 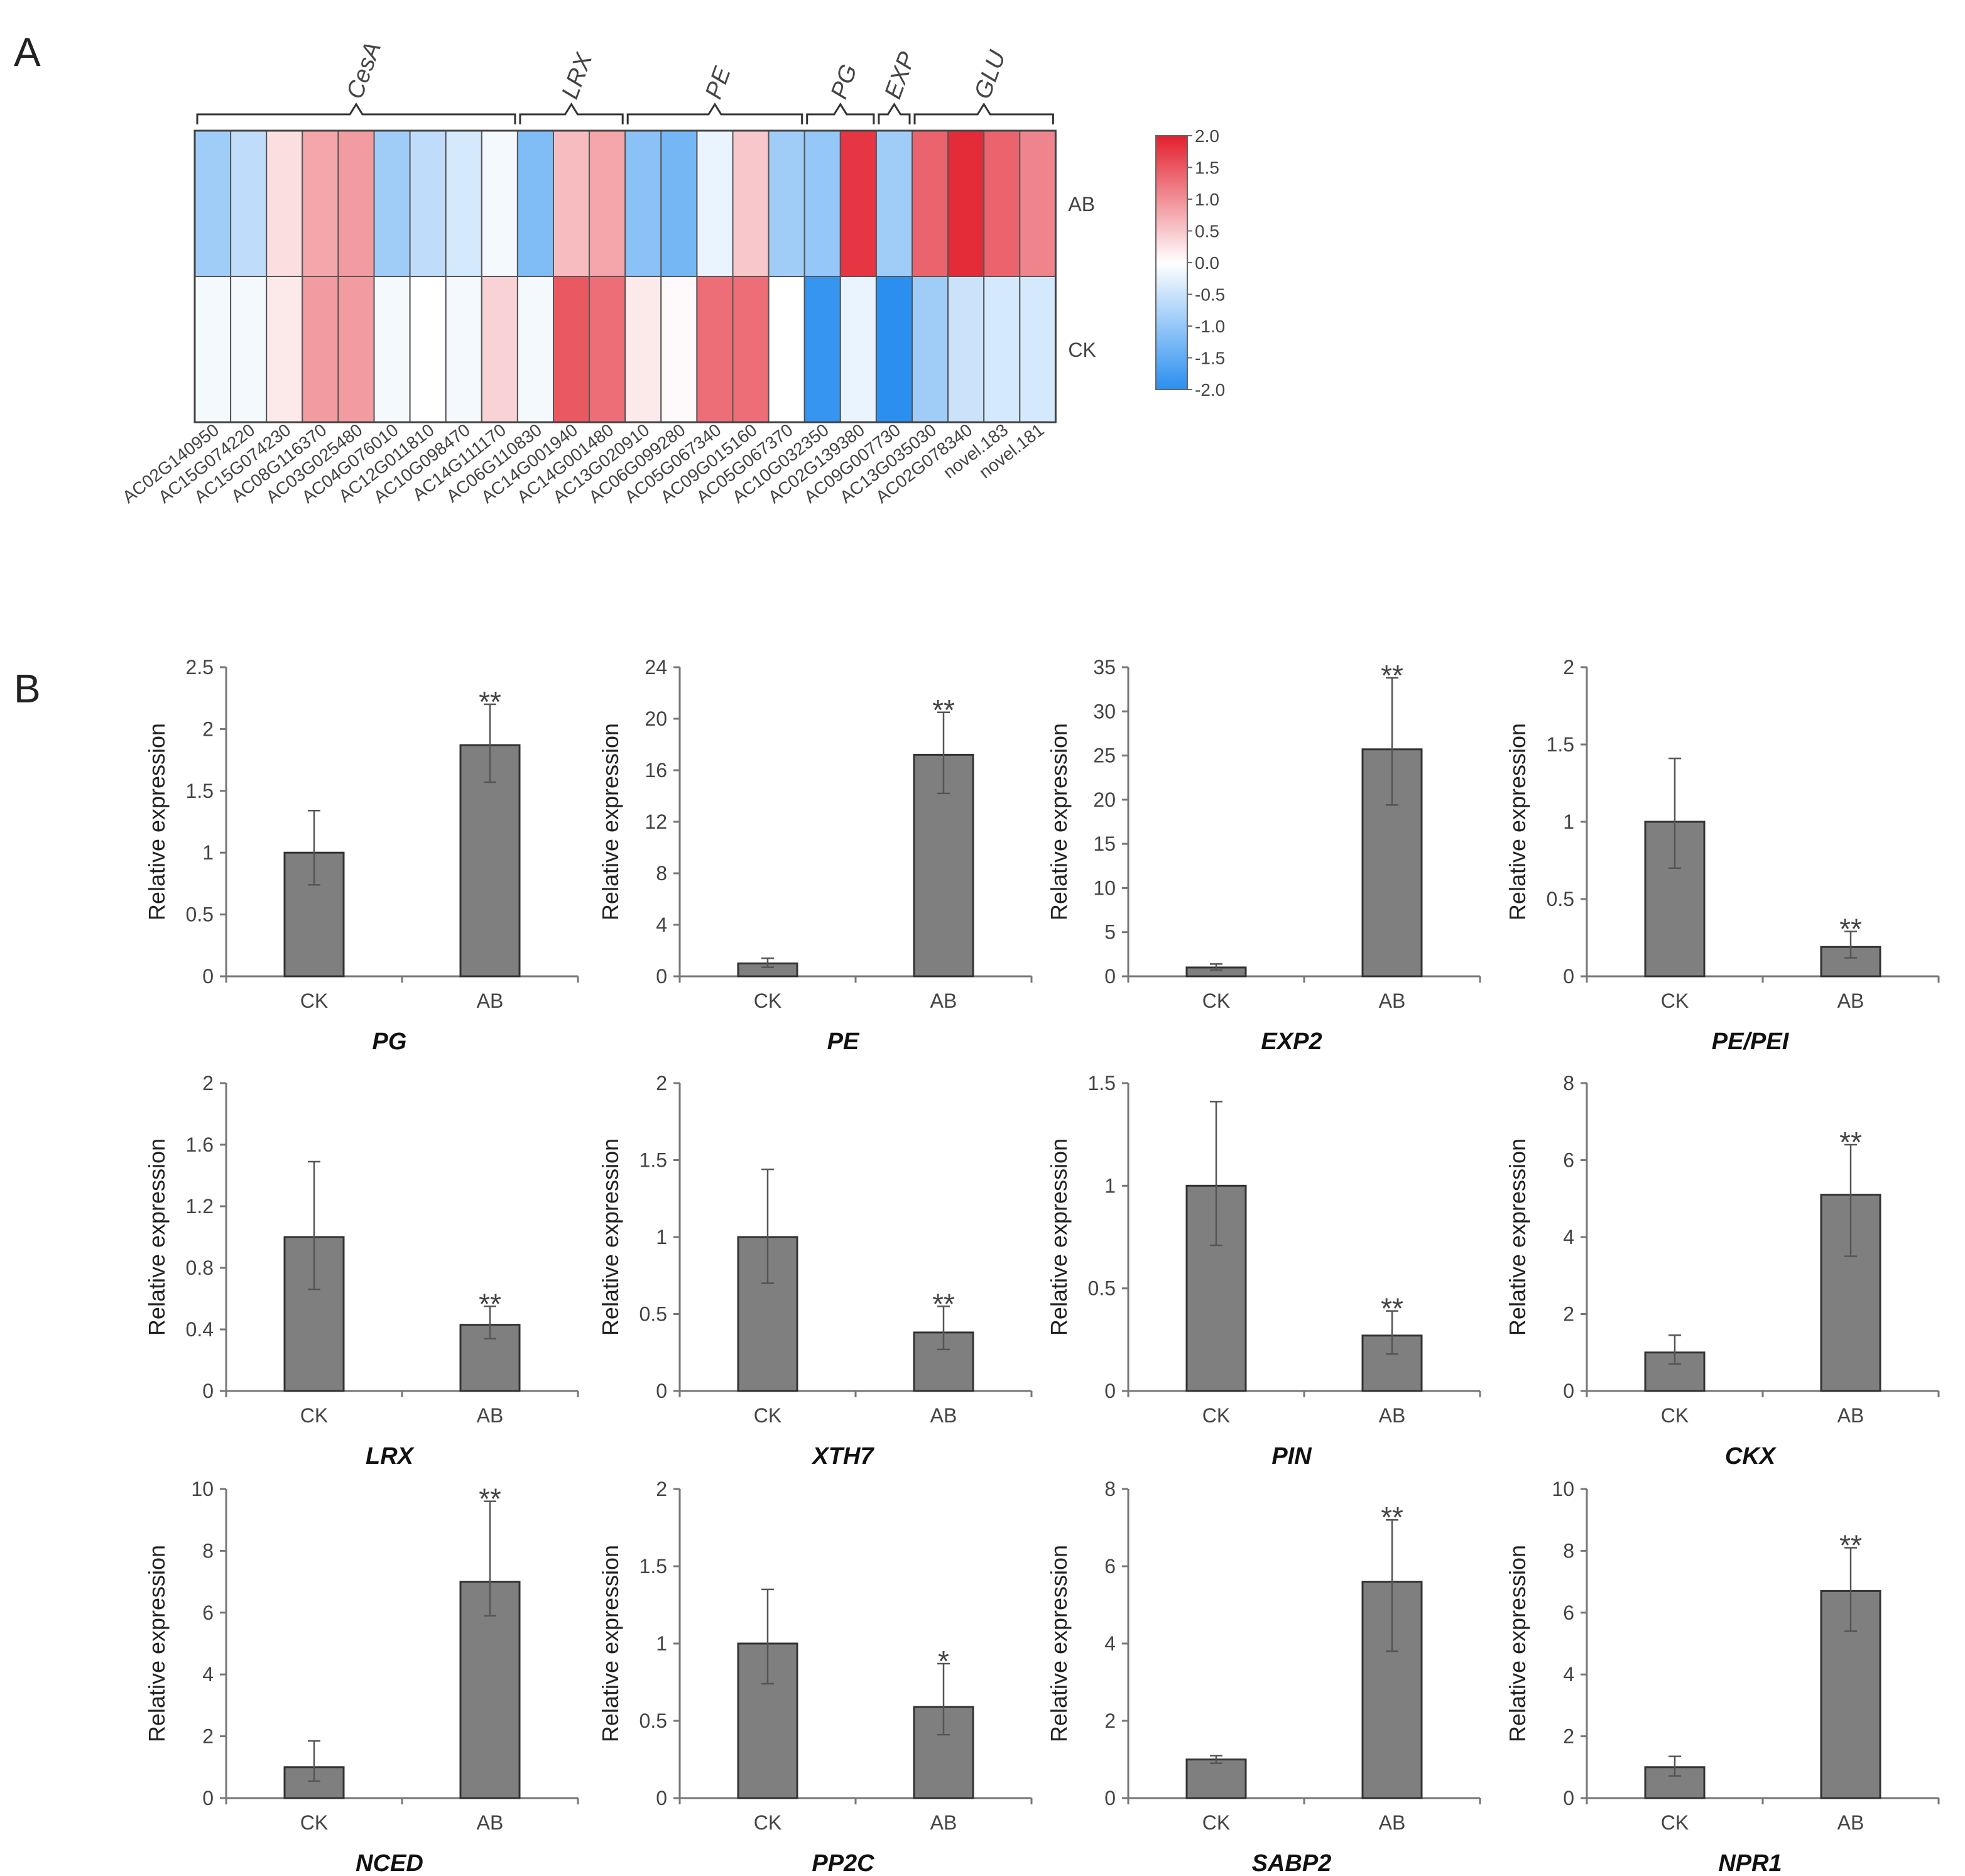 I want to click on y-tick-label: 6, so click(x=1110, y=1567).